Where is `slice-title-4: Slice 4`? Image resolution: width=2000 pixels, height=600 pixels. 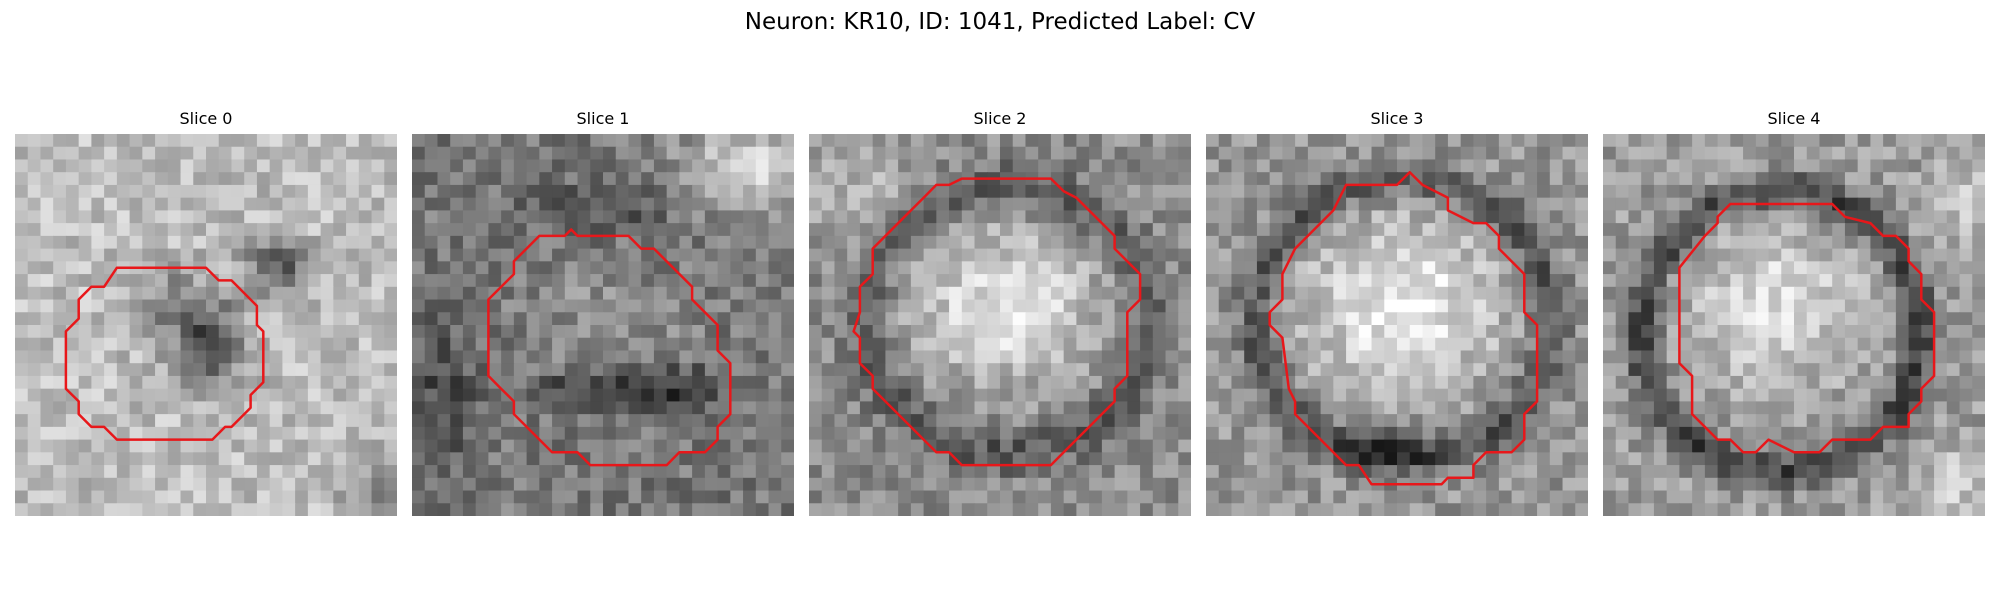
slice-title-4: Slice 4 is located at coordinates (1794, 118).